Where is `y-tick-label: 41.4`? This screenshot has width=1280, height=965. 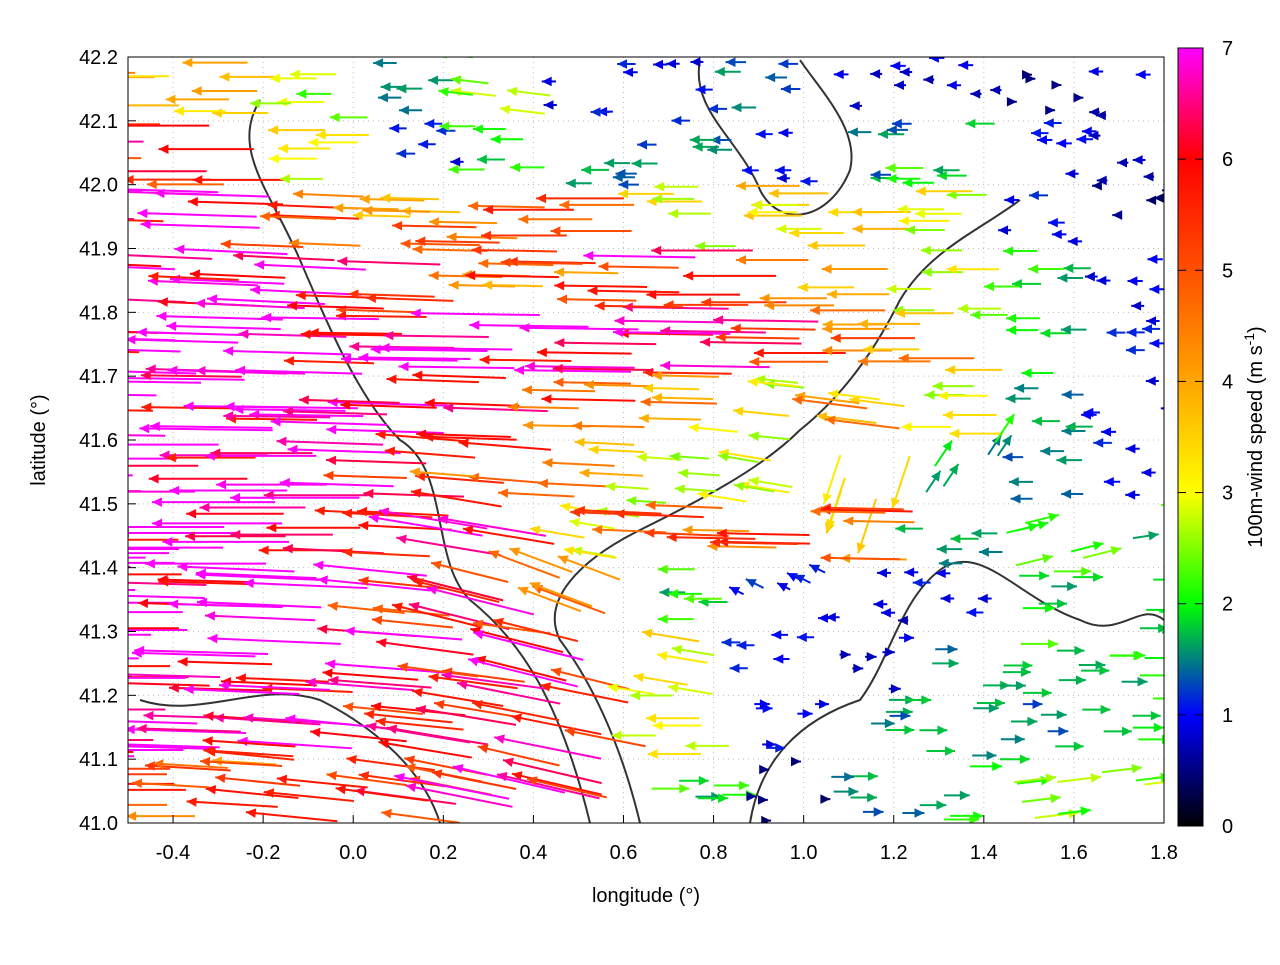 y-tick-label: 41.4 is located at coordinates (98, 569).